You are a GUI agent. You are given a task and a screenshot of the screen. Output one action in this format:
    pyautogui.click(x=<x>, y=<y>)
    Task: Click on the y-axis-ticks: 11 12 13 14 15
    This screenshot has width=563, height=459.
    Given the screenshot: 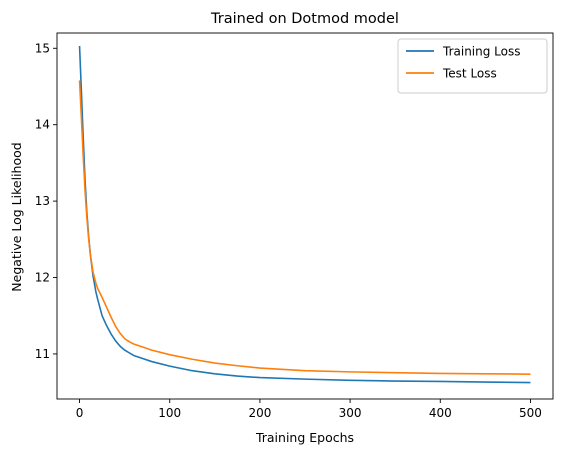 What is the action you would take?
    pyautogui.click(x=46, y=201)
    